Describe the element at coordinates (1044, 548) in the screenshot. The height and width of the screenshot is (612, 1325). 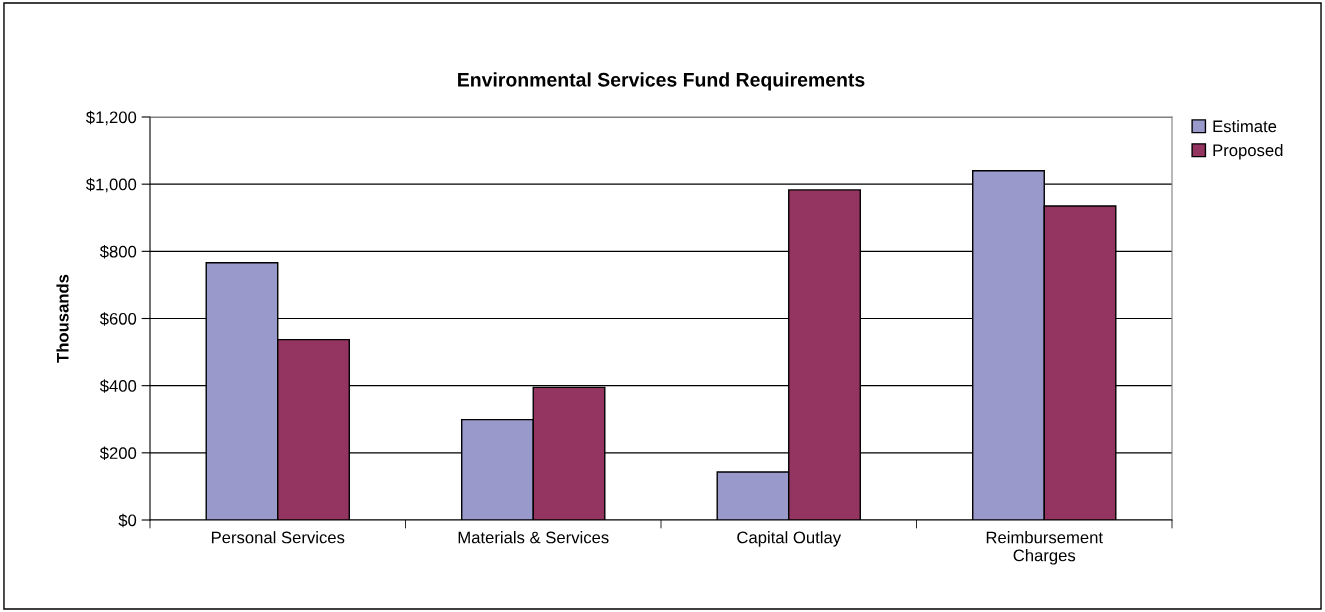
I see `x-tick-label: Reimbursement Charges` at that location.